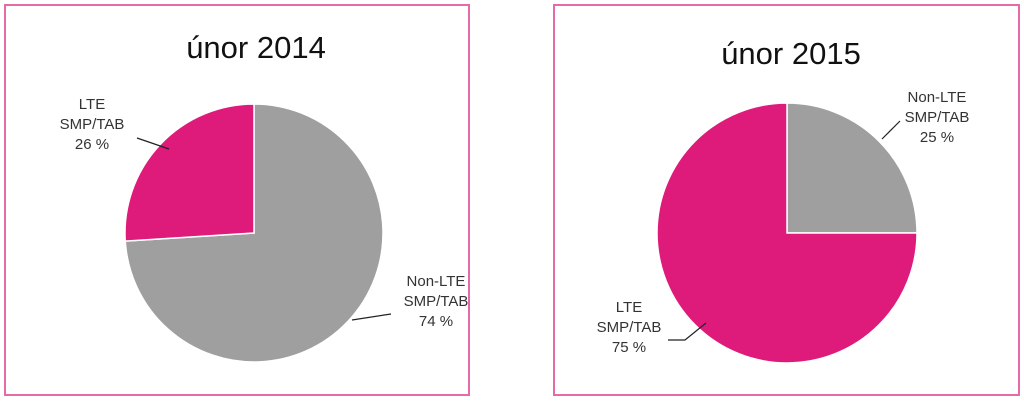 The image size is (1024, 405). Describe the element at coordinates (791, 53) in the screenshot. I see `chart-title: únor 2015` at that location.